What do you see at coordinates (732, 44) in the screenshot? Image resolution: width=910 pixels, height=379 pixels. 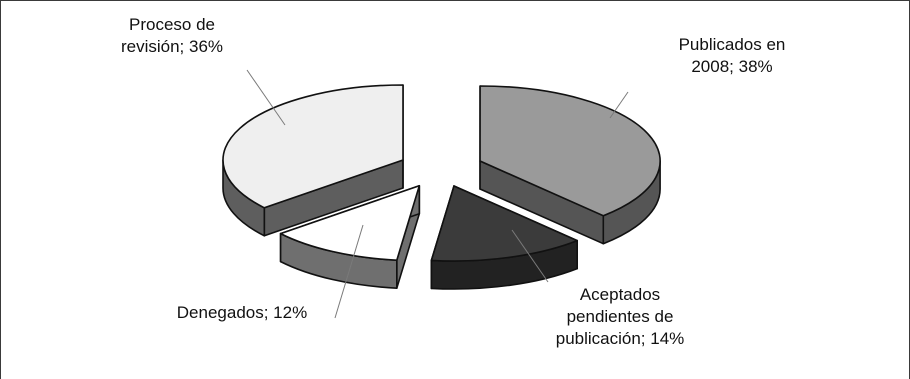 I see `slice-label-line: Publicados en` at bounding box center [732, 44].